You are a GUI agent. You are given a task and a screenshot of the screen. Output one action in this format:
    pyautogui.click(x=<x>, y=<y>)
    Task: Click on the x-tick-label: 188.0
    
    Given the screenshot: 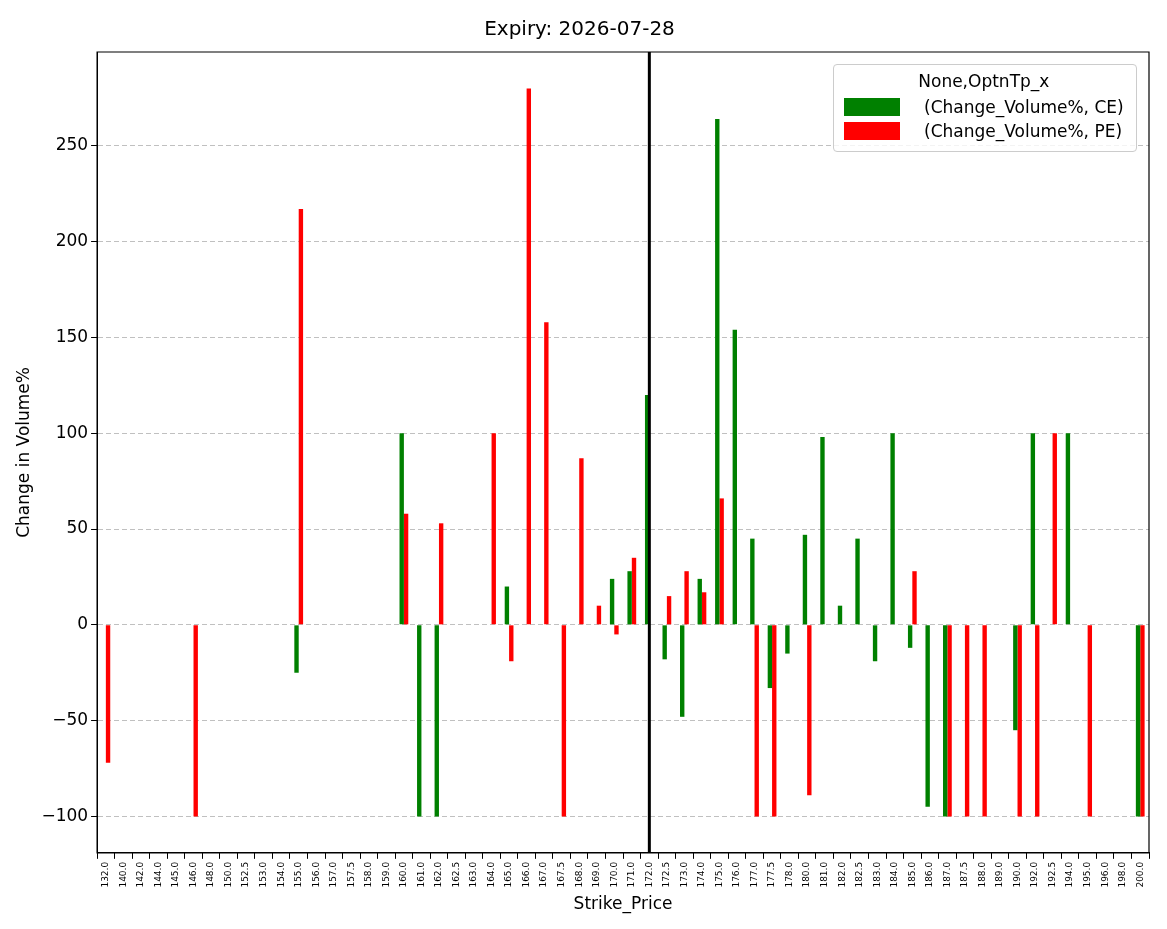 What is the action you would take?
    pyautogui.click(x=981, y=874)
    